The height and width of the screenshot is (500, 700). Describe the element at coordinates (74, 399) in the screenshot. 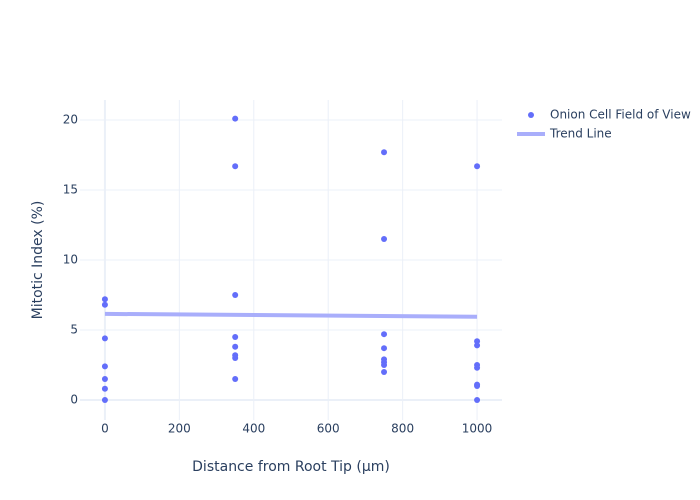

I see `y-tick-label: 0` at that location.